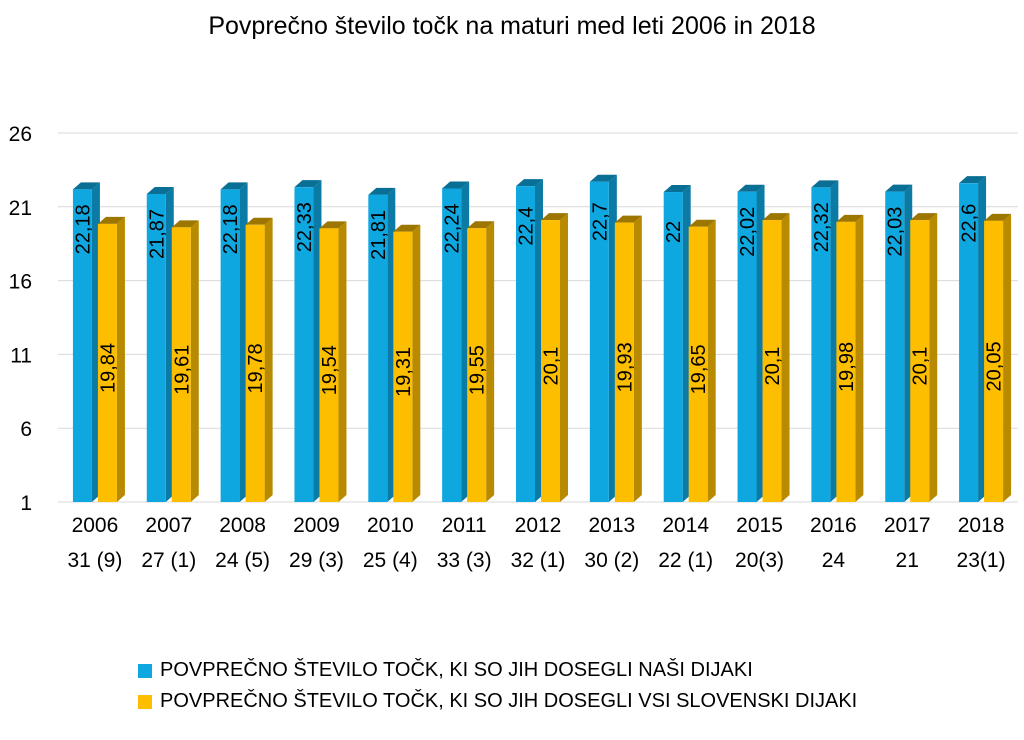  Describe the element at coordinates (316, 525) in the screenshot. I see `x-tick-label: 2009` at that location.